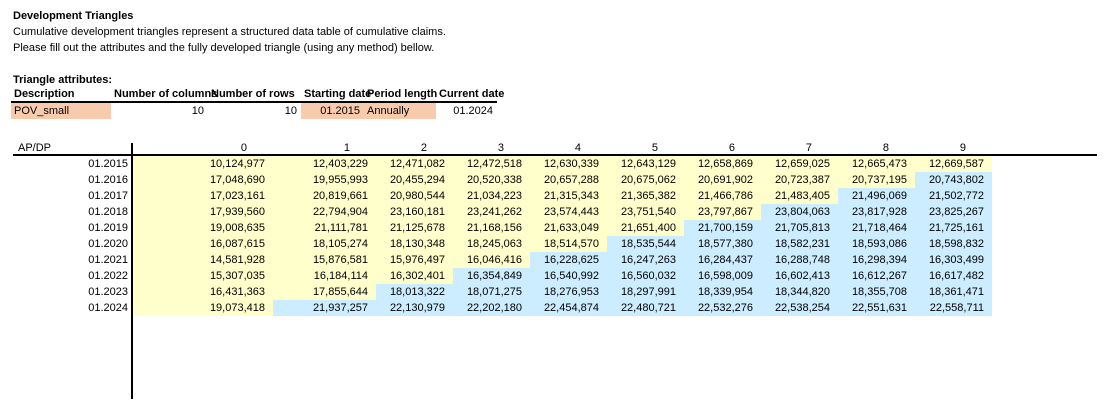 This screenshot has width=1120, height=403. Describe the element at coordinates (645, 308) in the screenshot. I see `projected-cell: 22,480,721` at that location.